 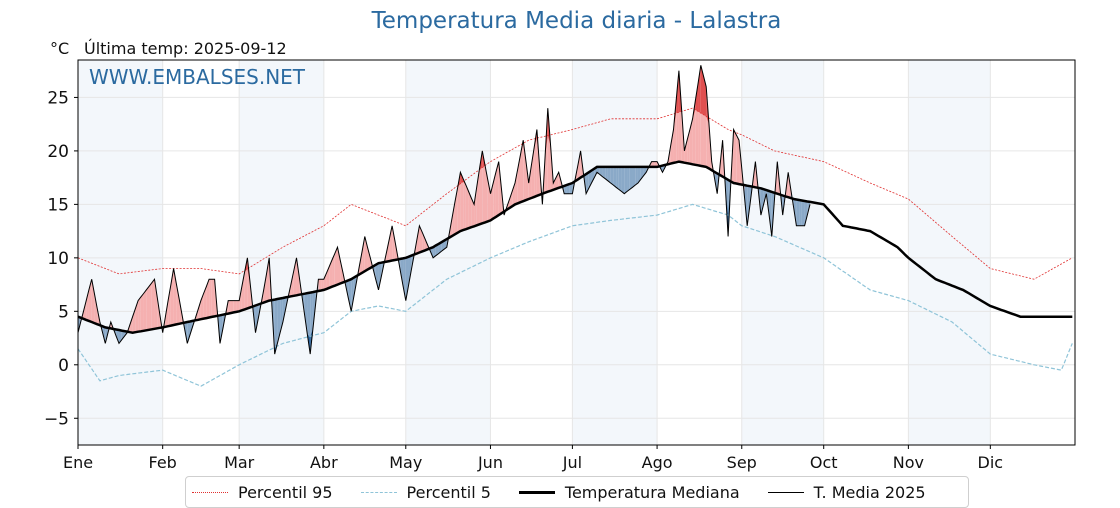 I want to click on chart-title: Temperatura Media diaria - Lalastra, so click(x=576, y=21).